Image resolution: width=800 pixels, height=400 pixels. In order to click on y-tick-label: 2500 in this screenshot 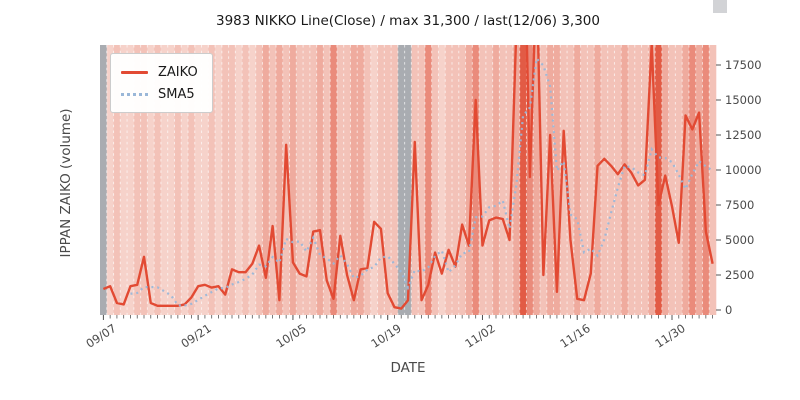, I will do `click(740, 275)`.